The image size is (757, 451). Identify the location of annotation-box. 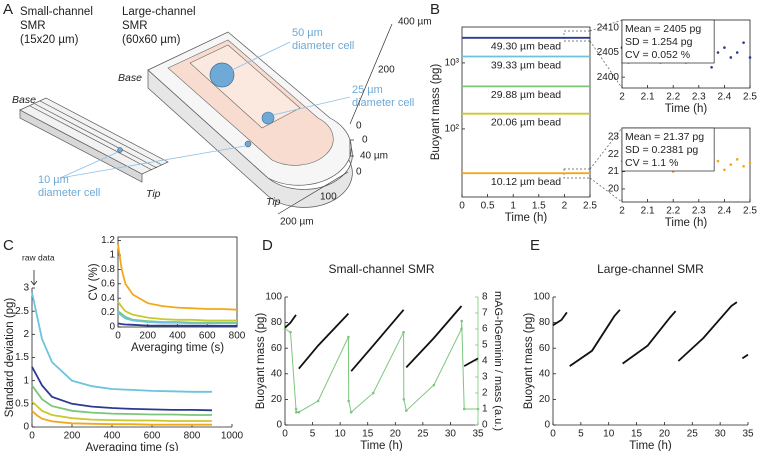
(668, 149).